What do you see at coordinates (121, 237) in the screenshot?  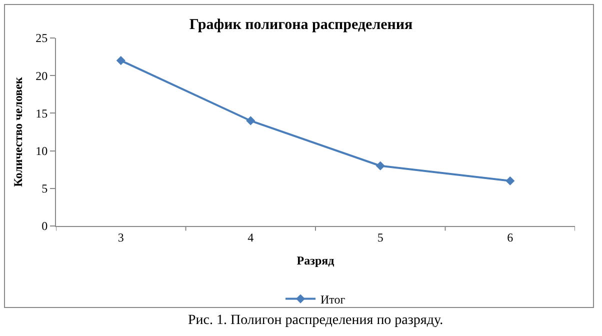 I see `x-tick-label: 3` at bounding box center [121, 237].